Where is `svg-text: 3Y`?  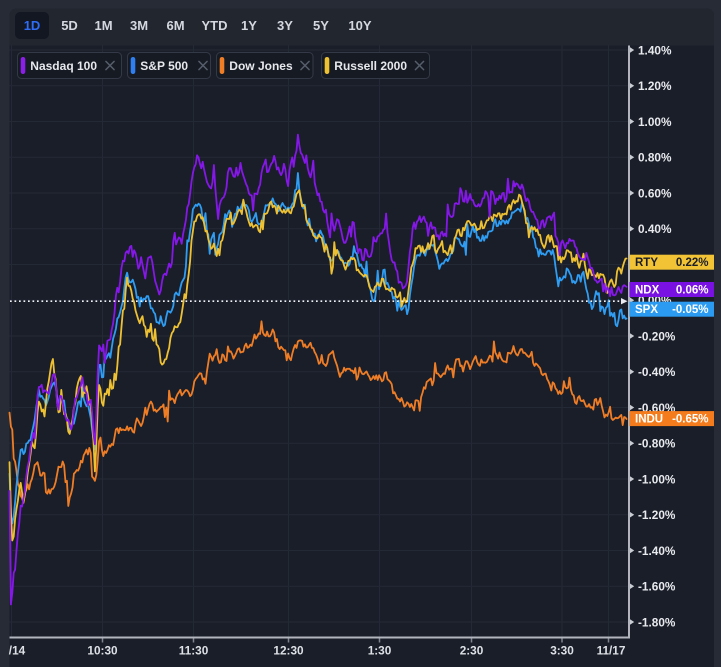 svg-text: 3Y is located at coordinates (285, 25).